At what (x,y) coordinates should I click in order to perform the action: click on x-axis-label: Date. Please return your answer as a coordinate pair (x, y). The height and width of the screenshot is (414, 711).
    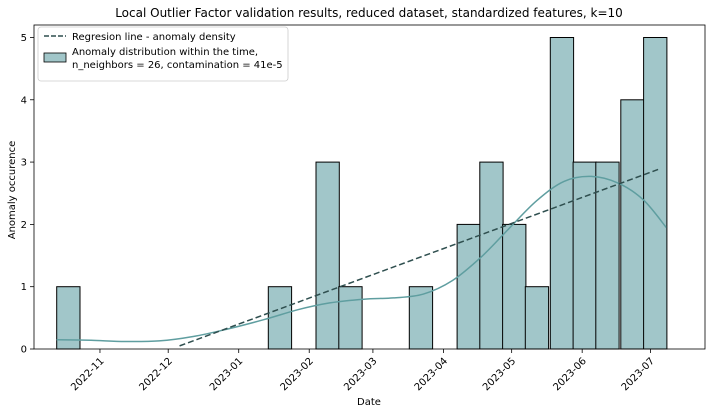
    Looking at the image, I should click on (369, 402).